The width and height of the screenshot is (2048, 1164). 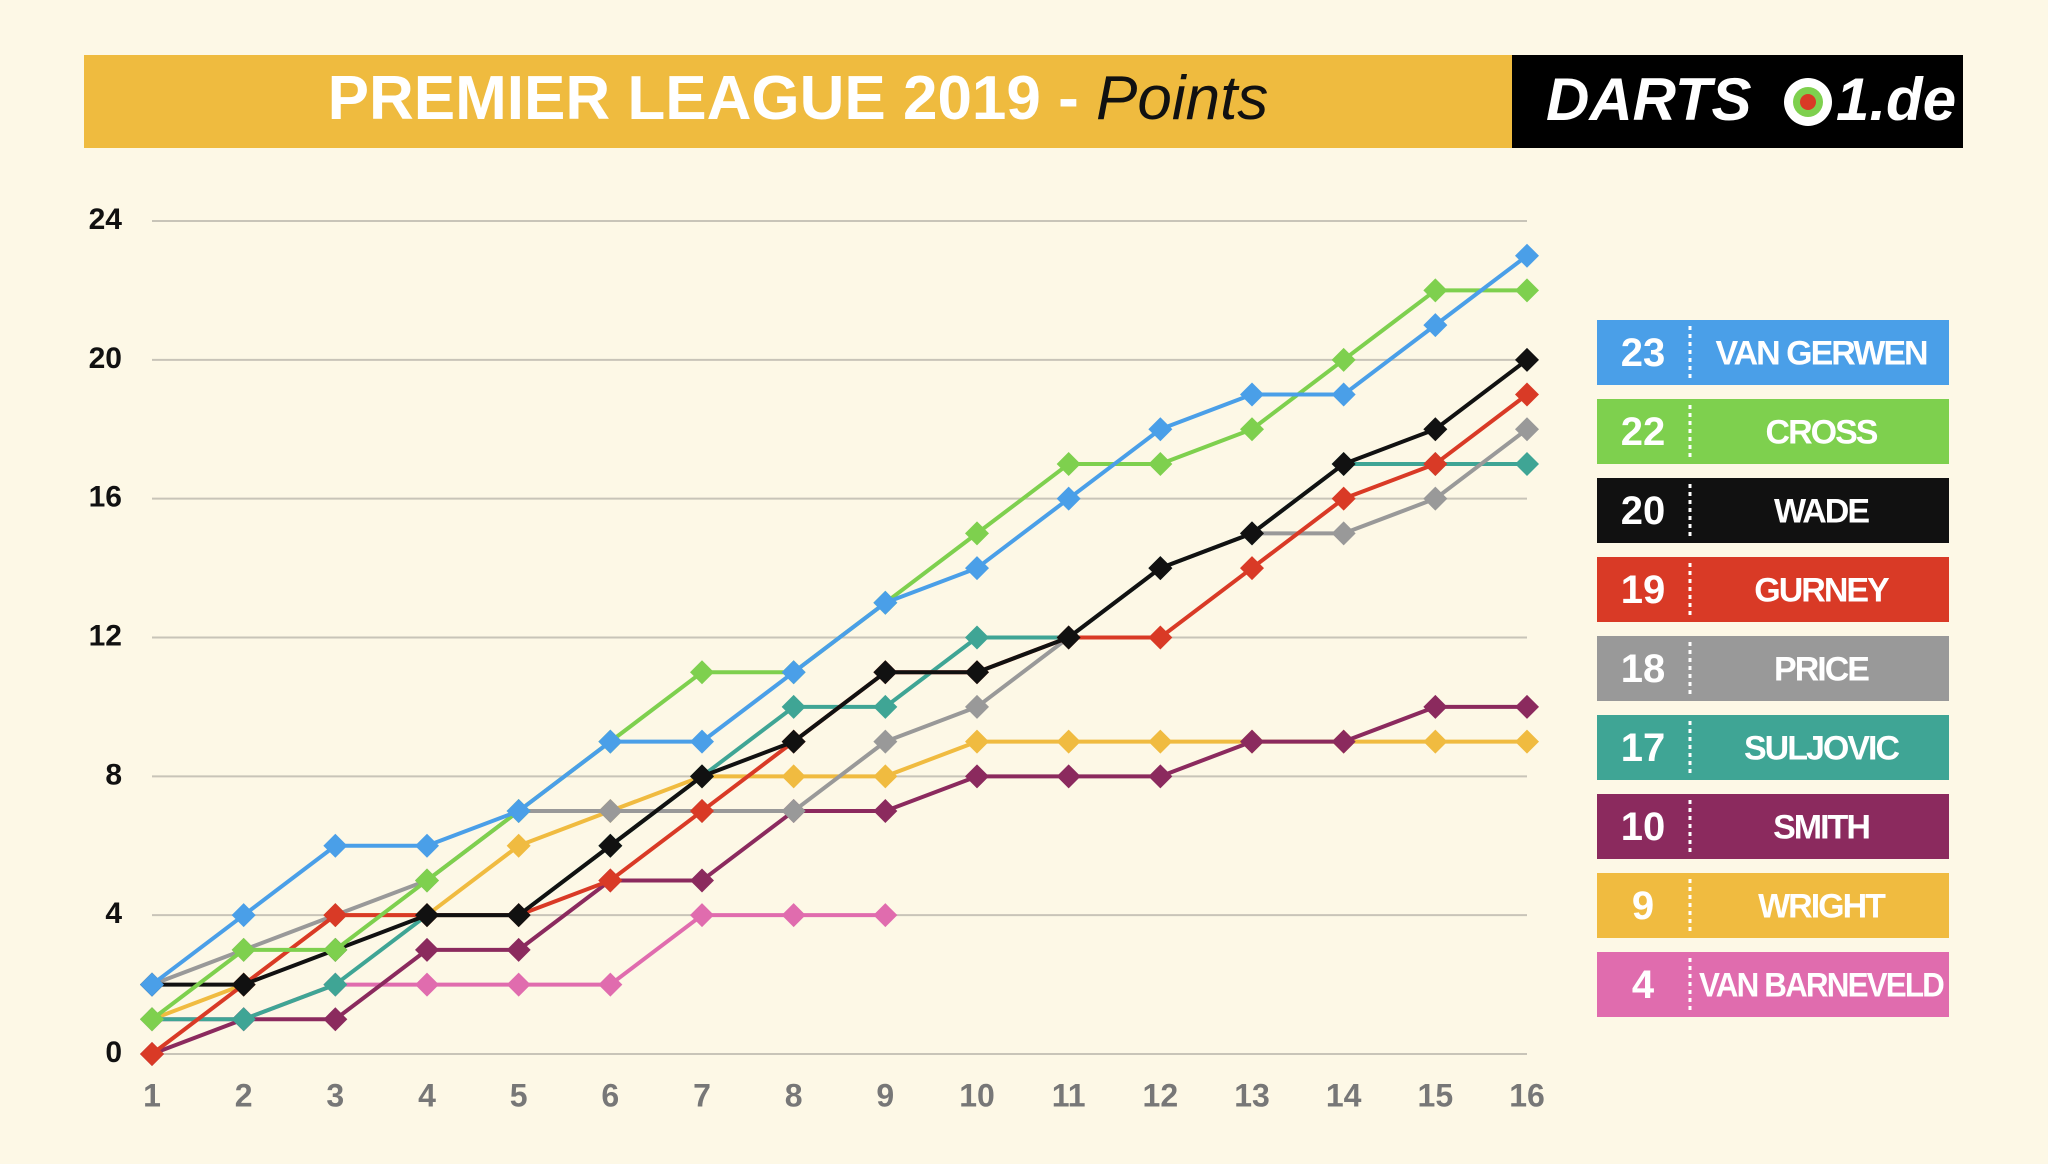 I want to click on legend-total: 4, so click(x=1643, y=985).